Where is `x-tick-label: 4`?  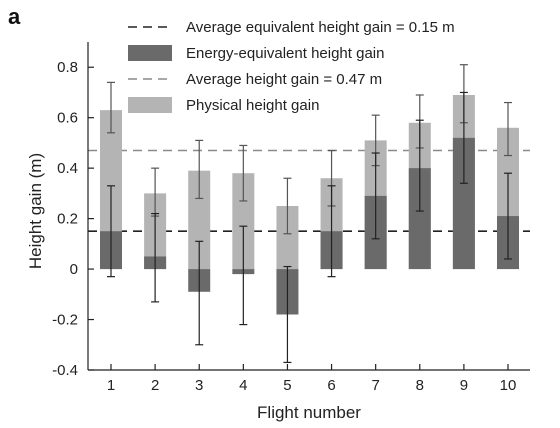
x-tick-label: 4 is located at coordinates (243, 385).